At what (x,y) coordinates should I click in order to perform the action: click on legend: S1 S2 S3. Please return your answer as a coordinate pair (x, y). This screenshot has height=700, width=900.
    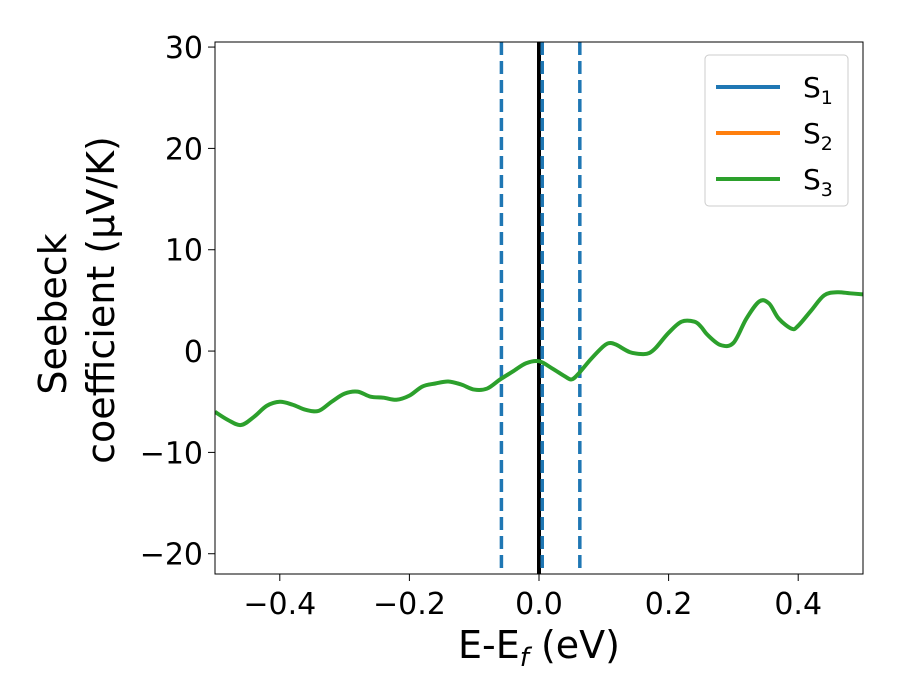
    Looking at the image, I should click on (776, 130).